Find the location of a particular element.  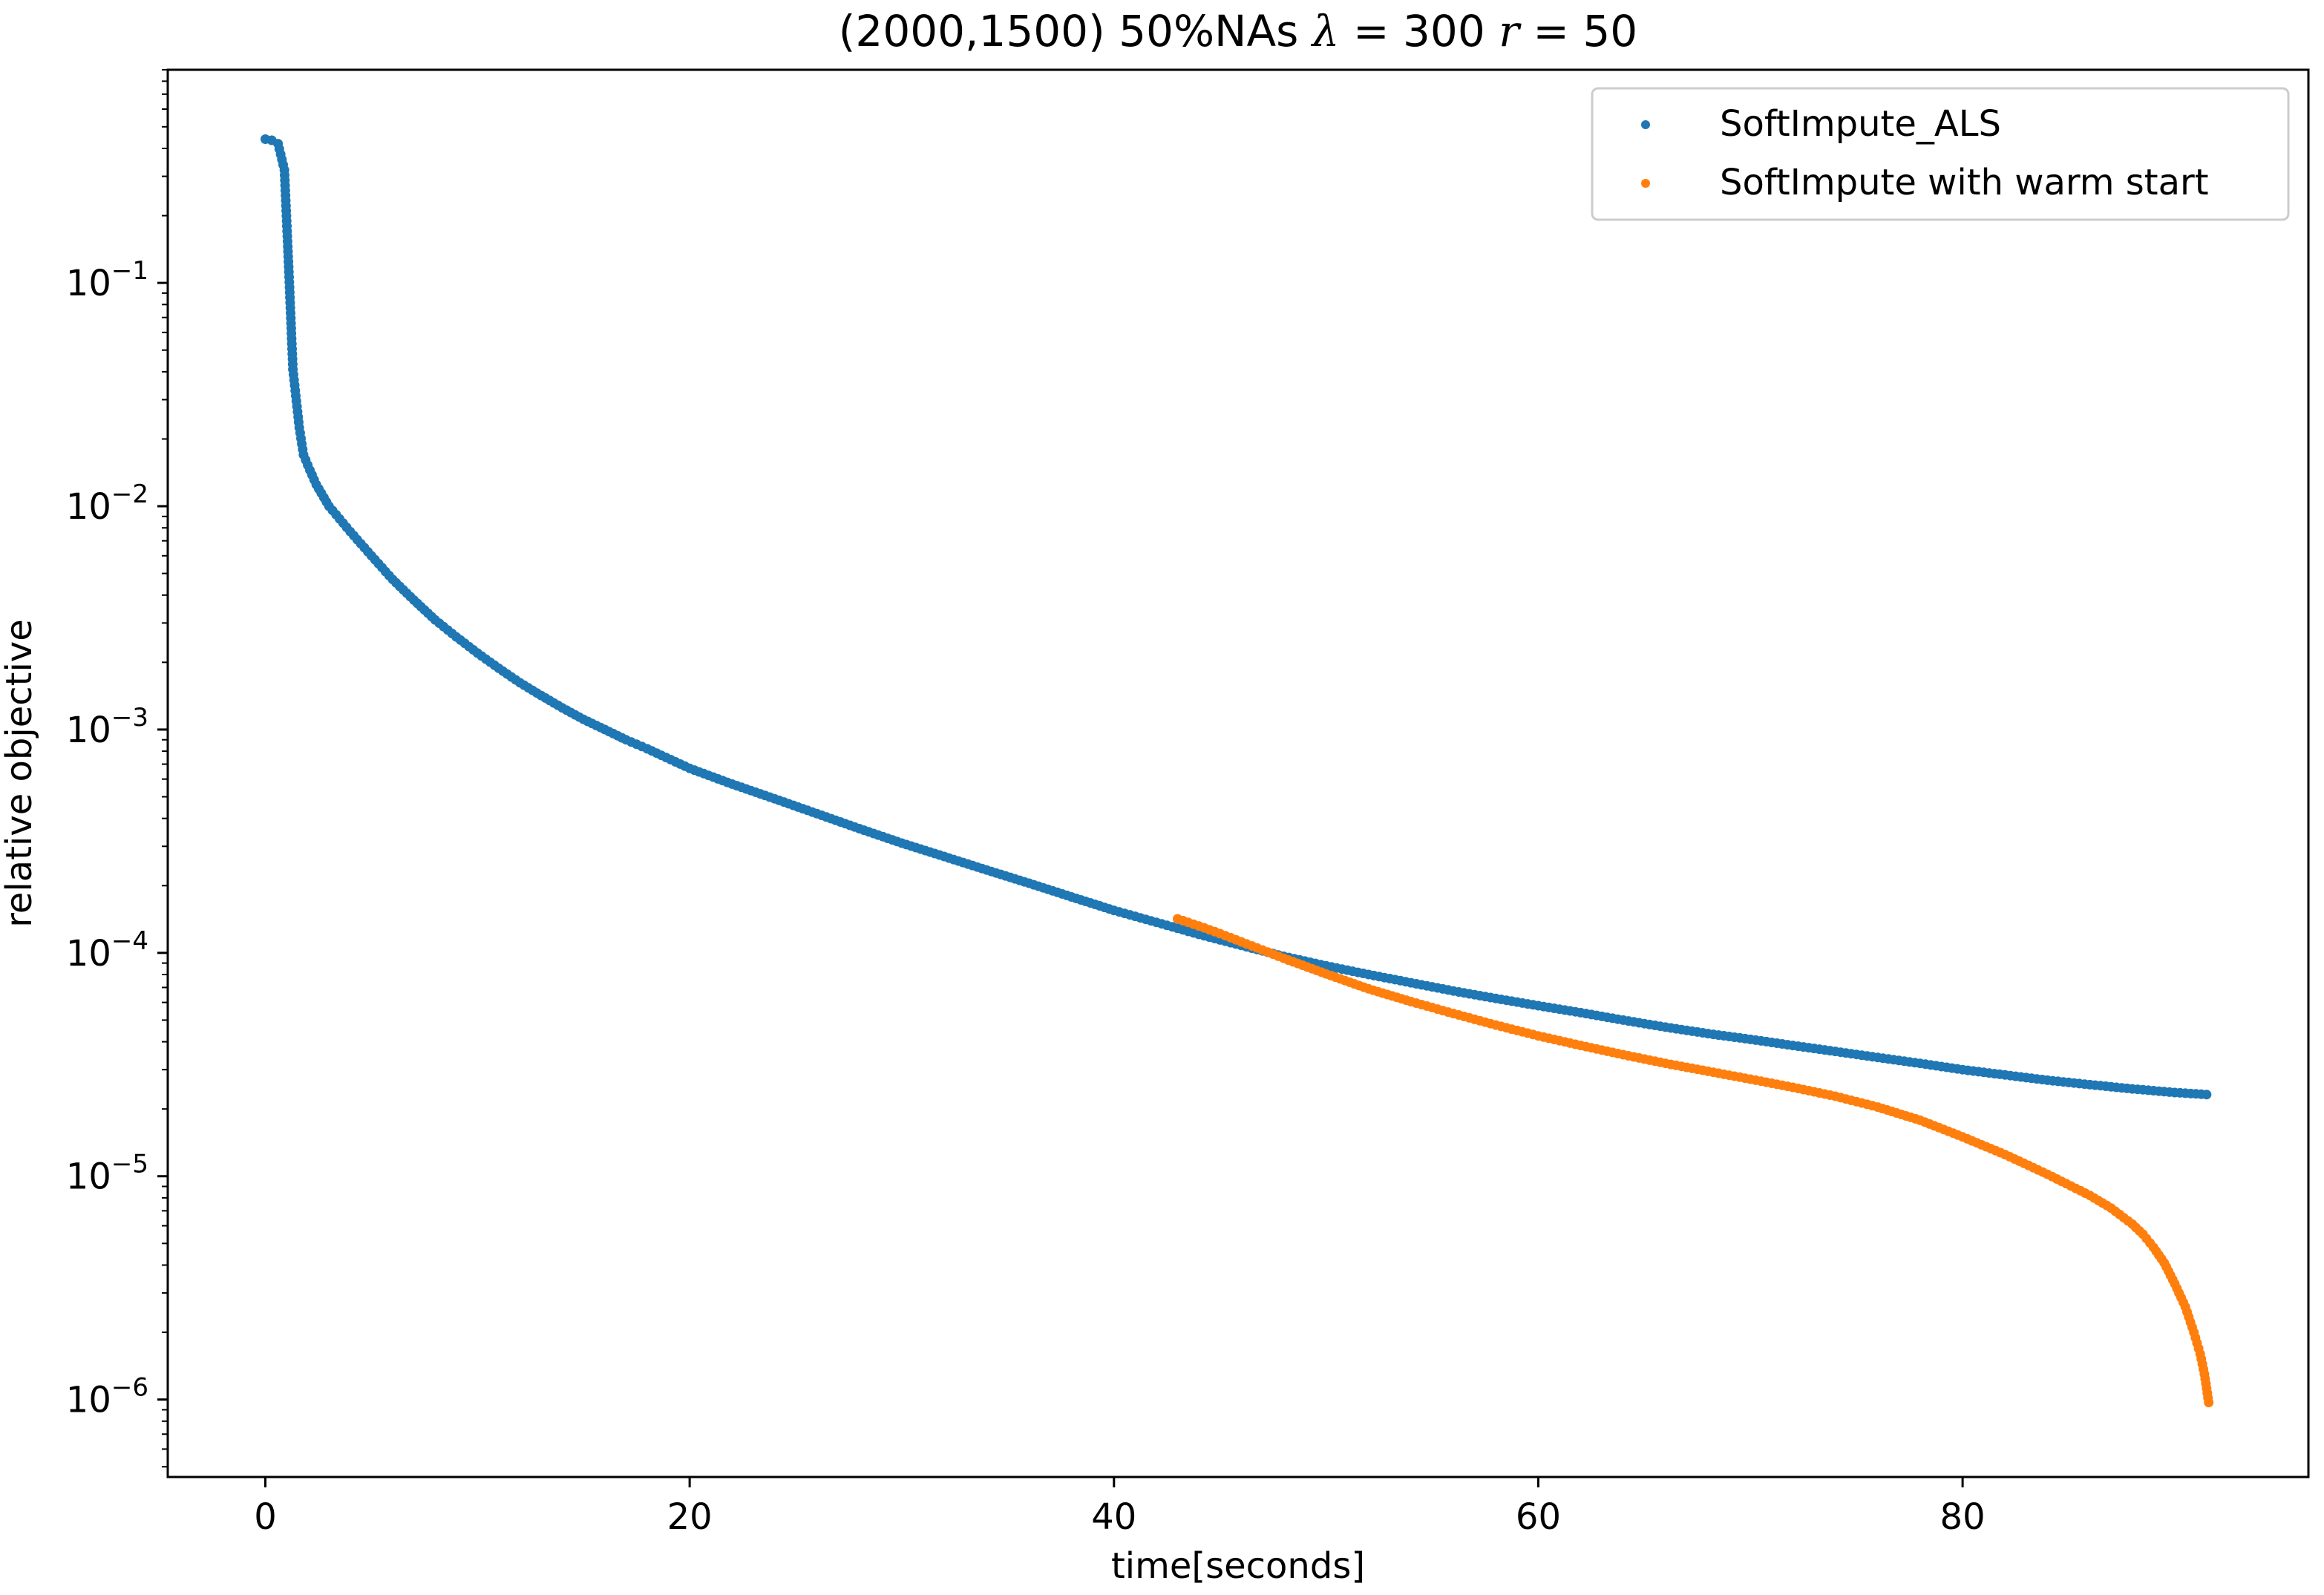

chart-title: (2000,1500) 50%NAs λ = 300 r = 50 is located at coordinates (1238, 31).